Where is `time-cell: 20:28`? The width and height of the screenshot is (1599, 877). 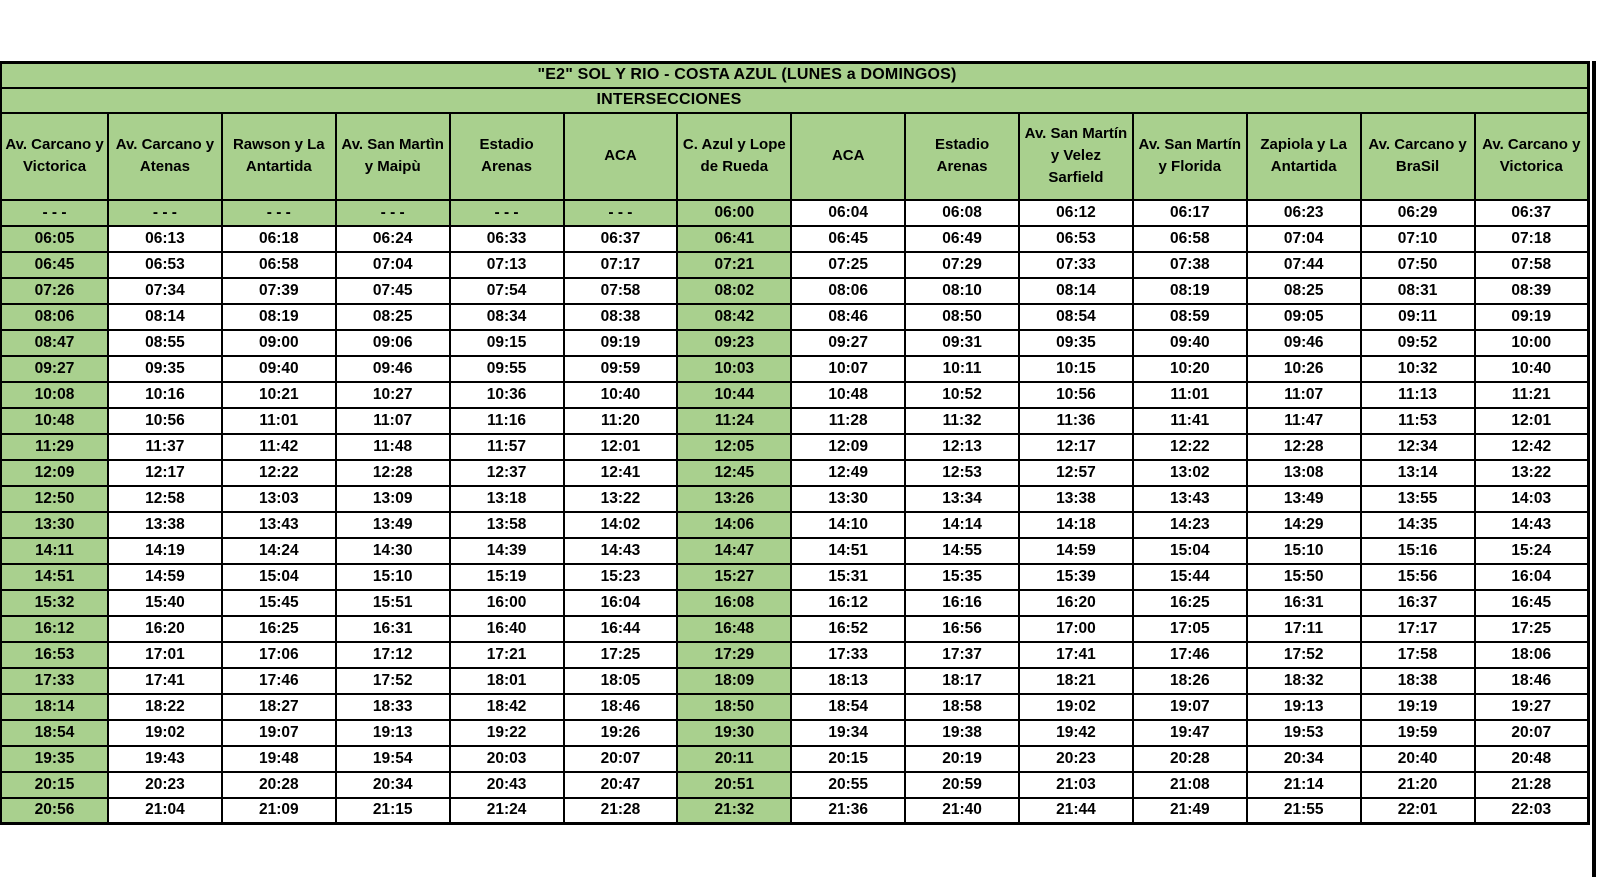
time-cell: 20:28 is located at coordinates (1189, 758).